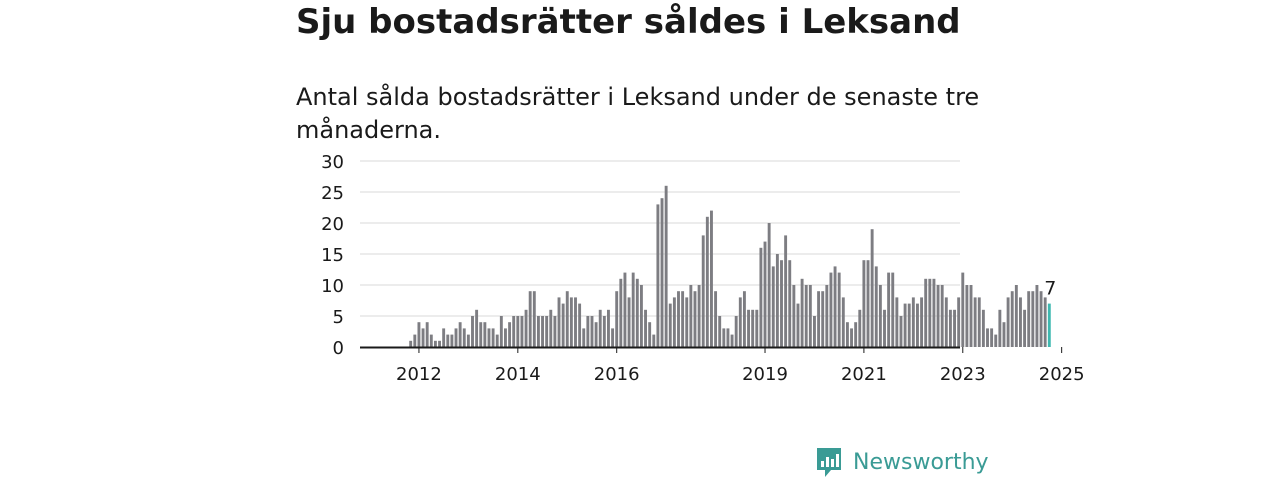  I want to click on x-tick-label: 2023, so click(963, 374).